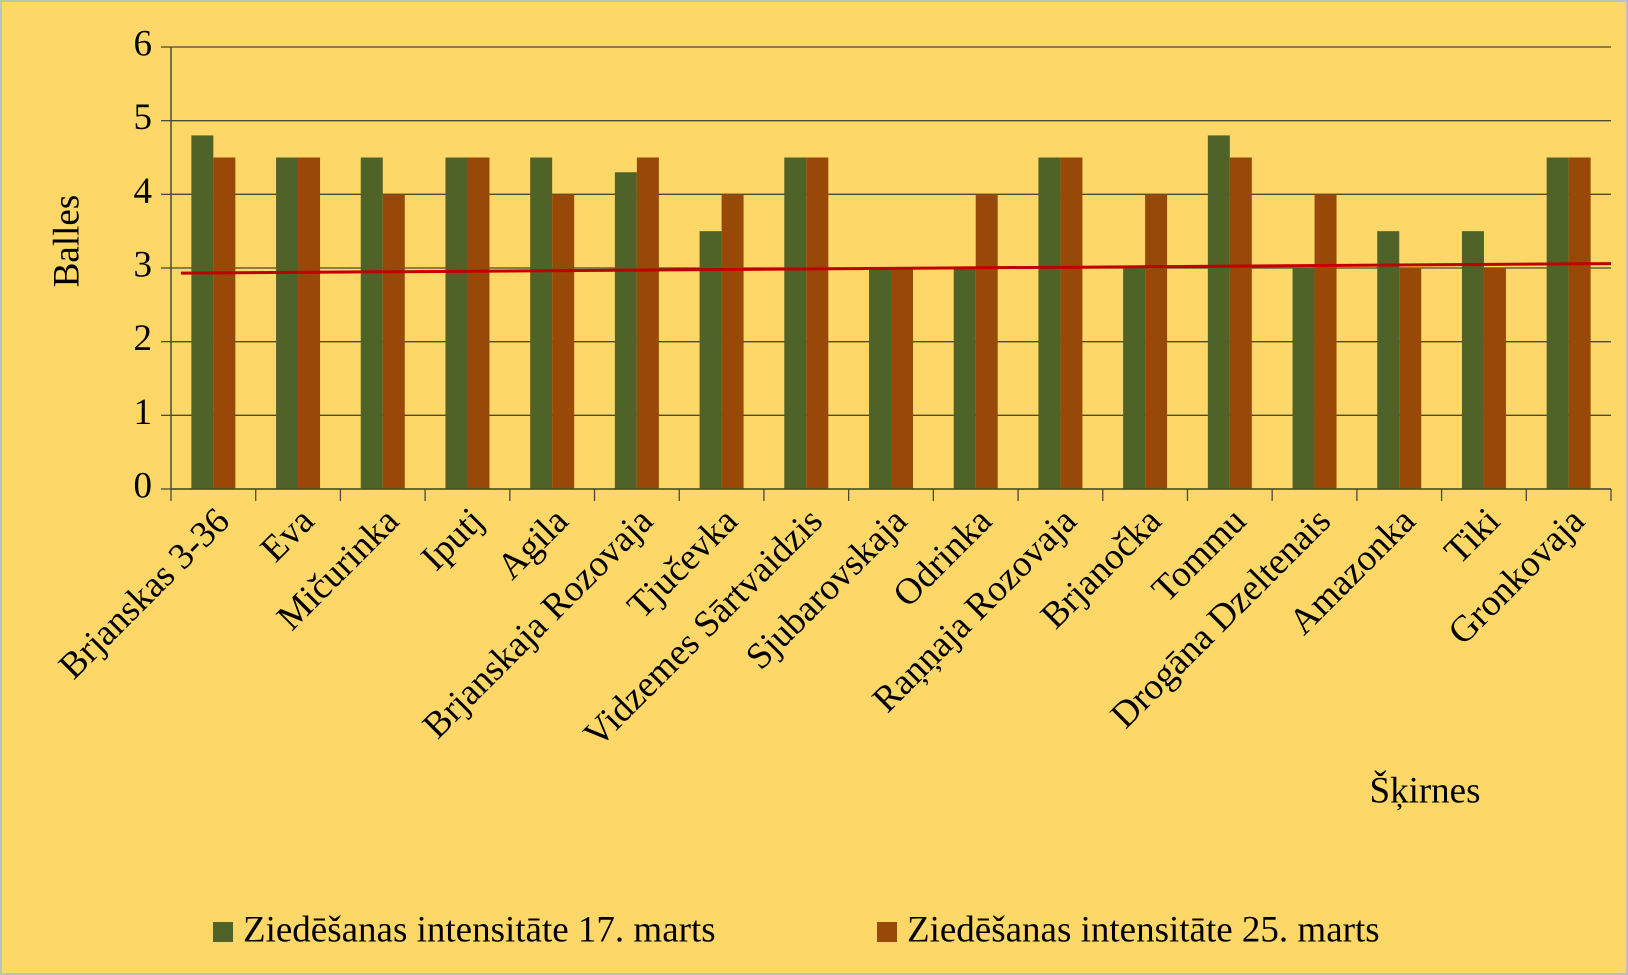 This screenshot has height=975, width=1628. Describe the element at coordinates (479, 929) in the screenshot. I see `legend-label: Ziedēšanas intensitāte 17. marts` at that location.